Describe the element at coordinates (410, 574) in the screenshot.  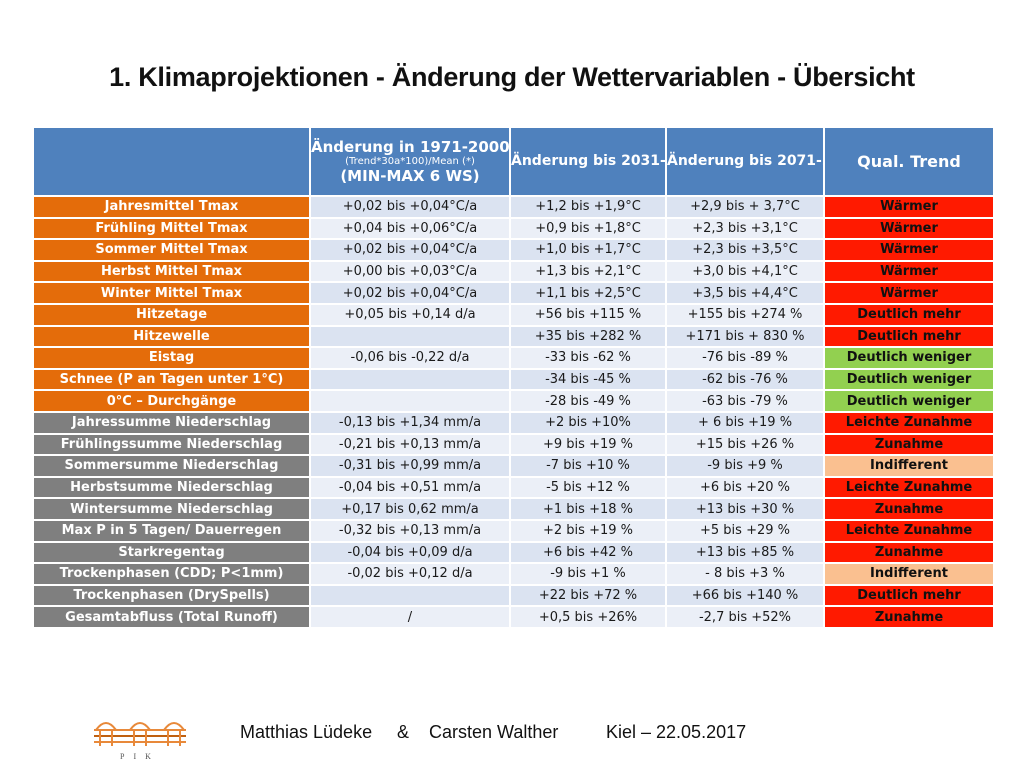
I see `cell-1971-2000: -0,02 bis +0,12 d/a` at that location.